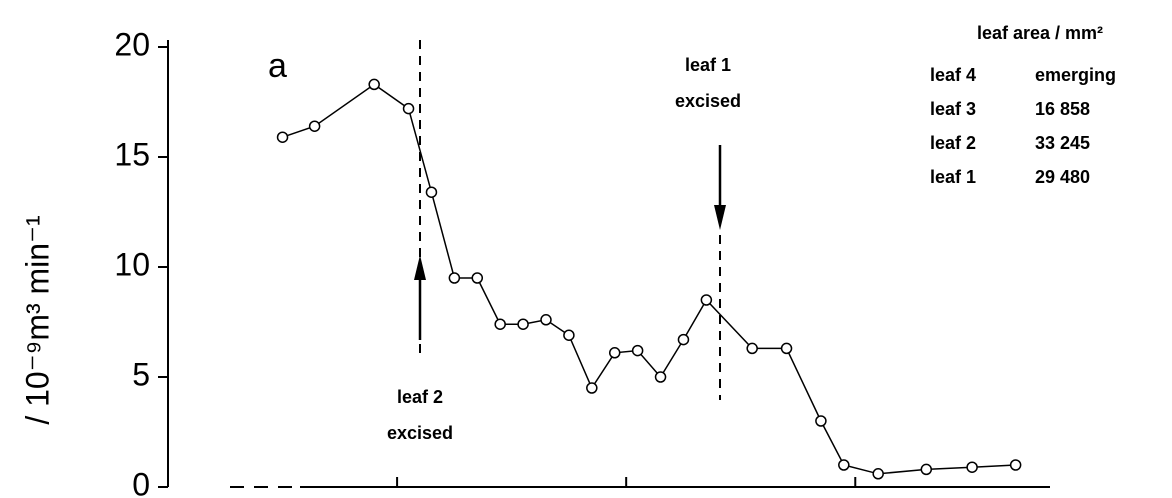 The width and height of the screenshot is (1172, 498). Describe the element at coordinates (141, 374) in the screenshot. I see `y-tick-label: 5` at that location.